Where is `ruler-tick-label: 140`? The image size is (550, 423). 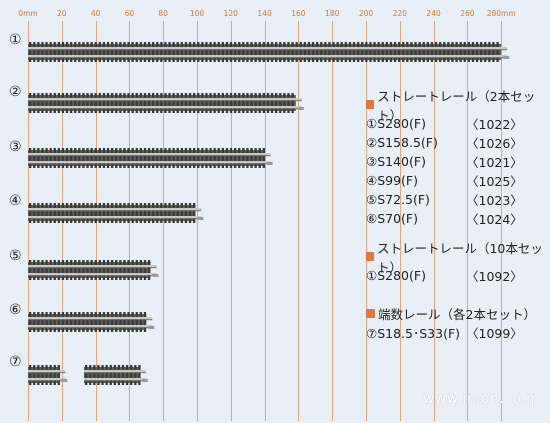
ruler-tick-label: 140 is located at coordinates (264, 13).